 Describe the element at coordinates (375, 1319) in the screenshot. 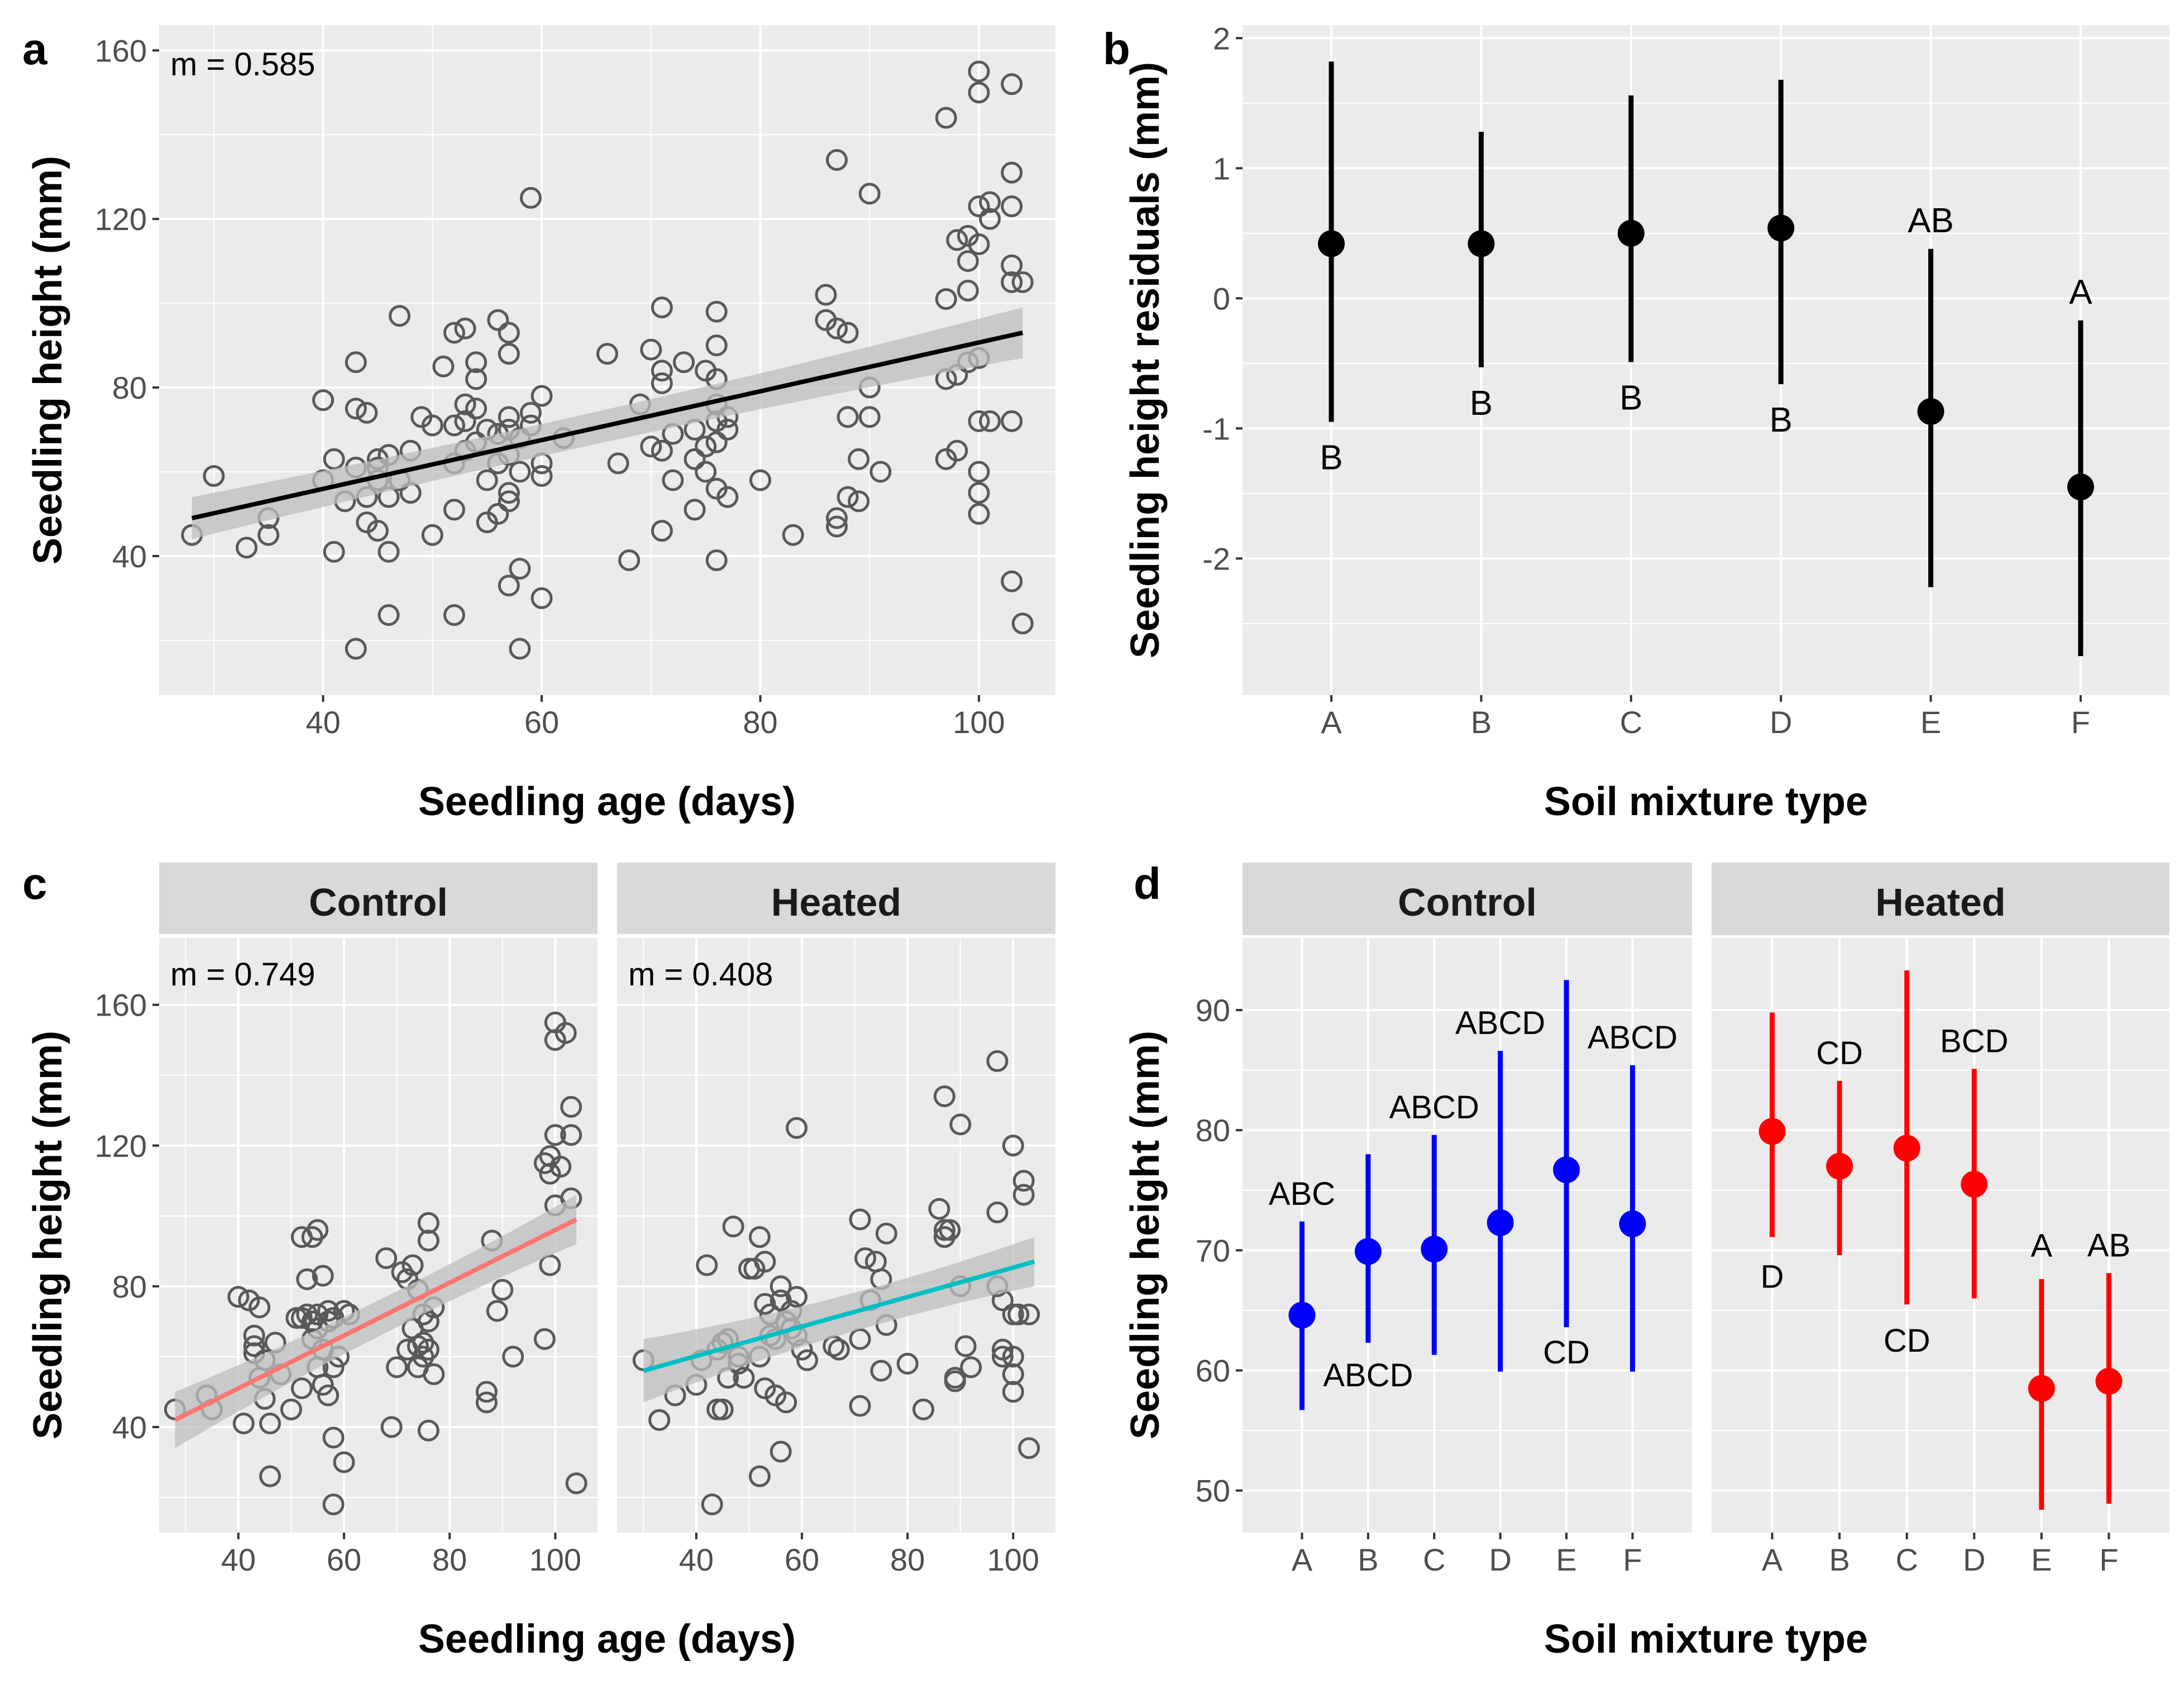

I see `panel-c-control-regression-line` at that location.